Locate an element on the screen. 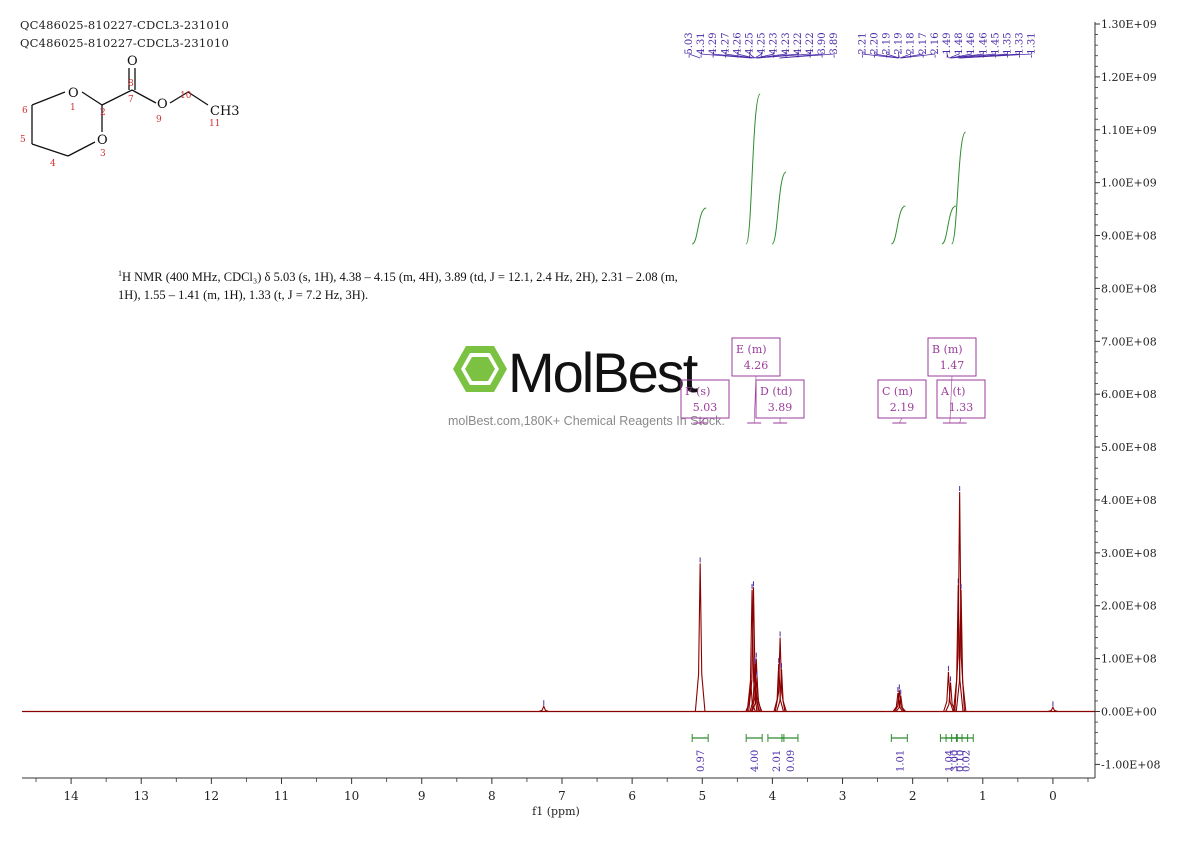 The image size is (1190, 841). y-tick-label: 6.00E+08 is located at coordinates (1129, 394).